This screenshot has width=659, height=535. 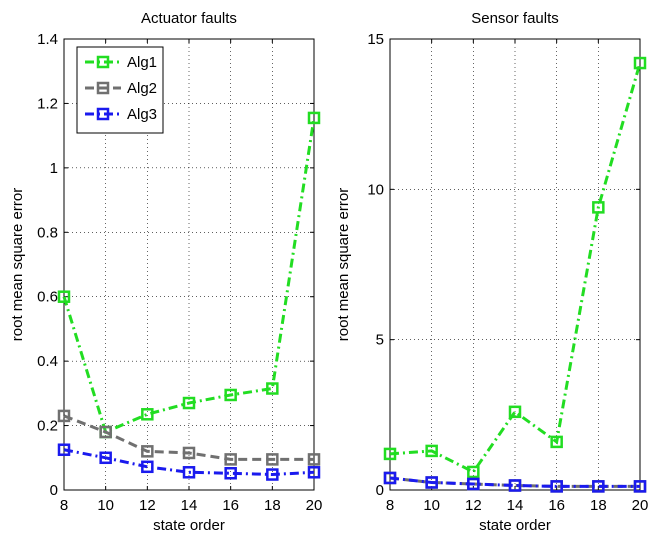 I want to click on y-tick-label: 0.4, so click(x=47, y=361).